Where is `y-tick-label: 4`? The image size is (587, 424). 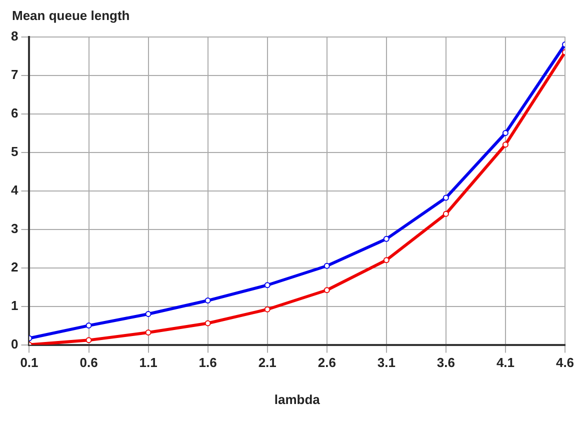 y-tick-label: 4 is located at coordinates (14, 190).